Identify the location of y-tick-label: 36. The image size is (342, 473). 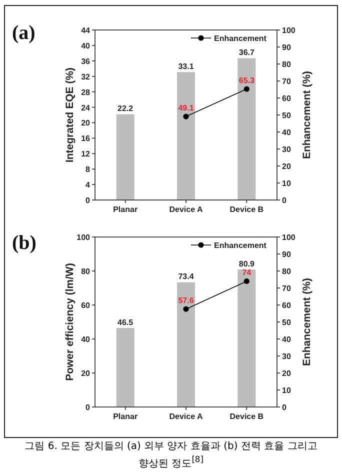
(86, 61).